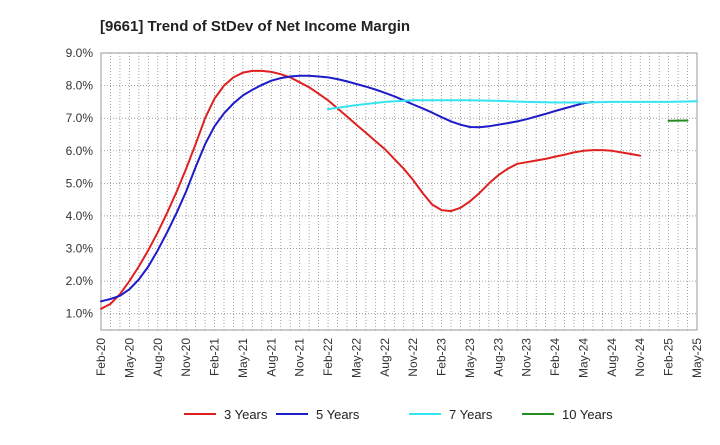 The width and height of the screenshot is (720, 445). I want to click on x-tick-label: Feb-20, so click(101, 357).